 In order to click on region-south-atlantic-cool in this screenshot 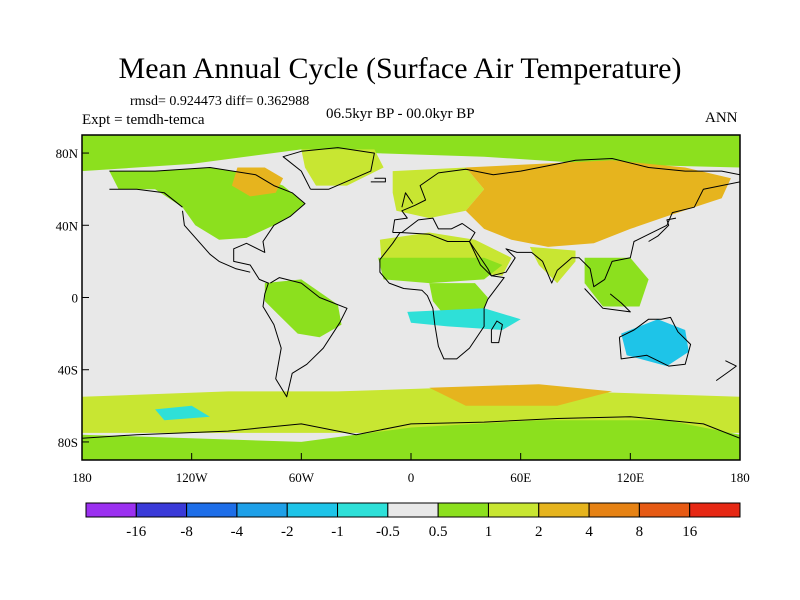, I will do `click(464, 319)`.